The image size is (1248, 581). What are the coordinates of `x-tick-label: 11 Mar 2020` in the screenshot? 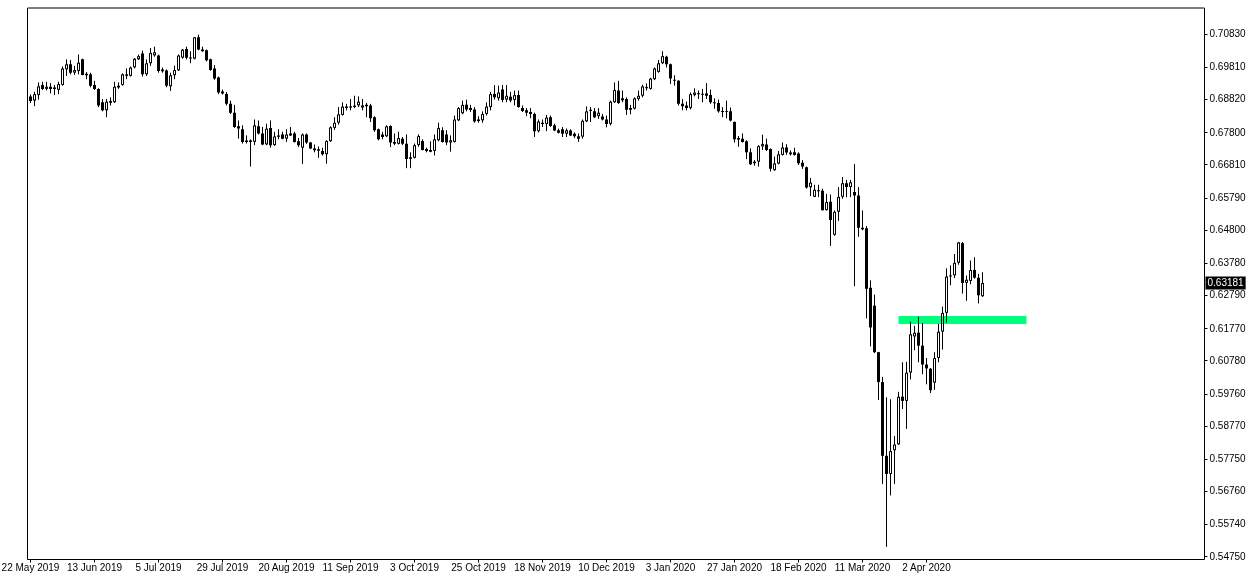 It's located at (862, 568).